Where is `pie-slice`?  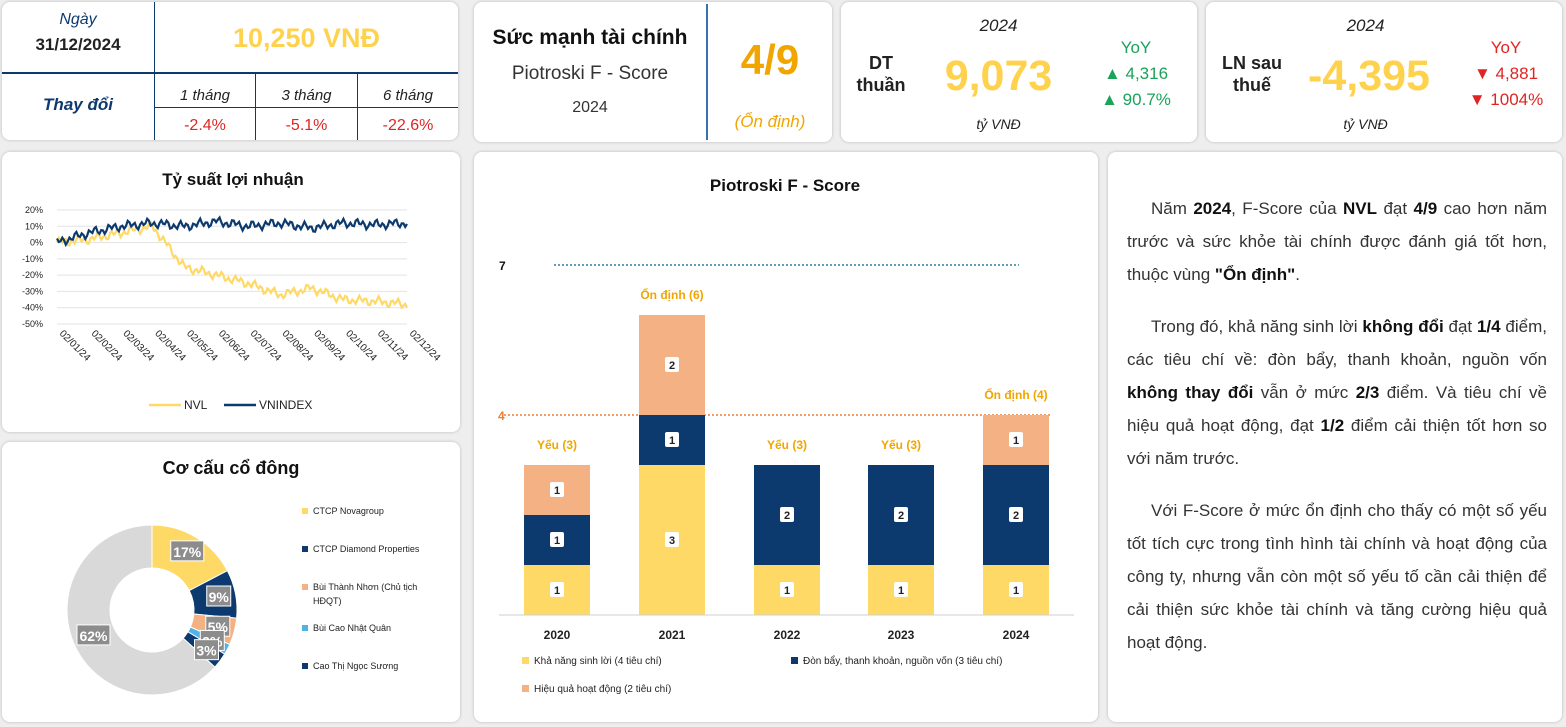
pie-slice is located at coordinates (141, 610).